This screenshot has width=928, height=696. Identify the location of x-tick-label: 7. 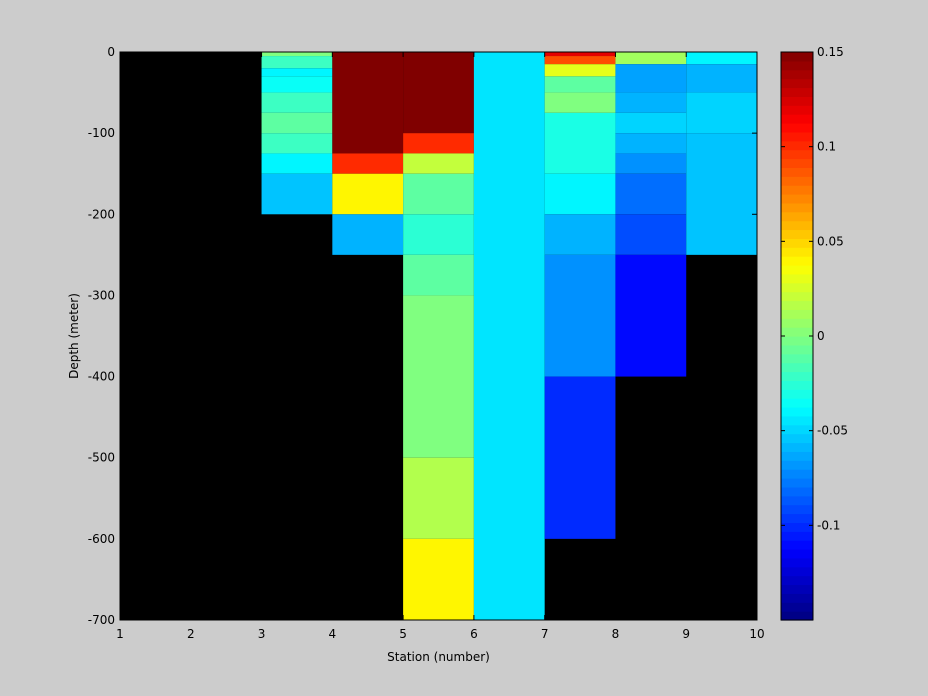
(545, 634).